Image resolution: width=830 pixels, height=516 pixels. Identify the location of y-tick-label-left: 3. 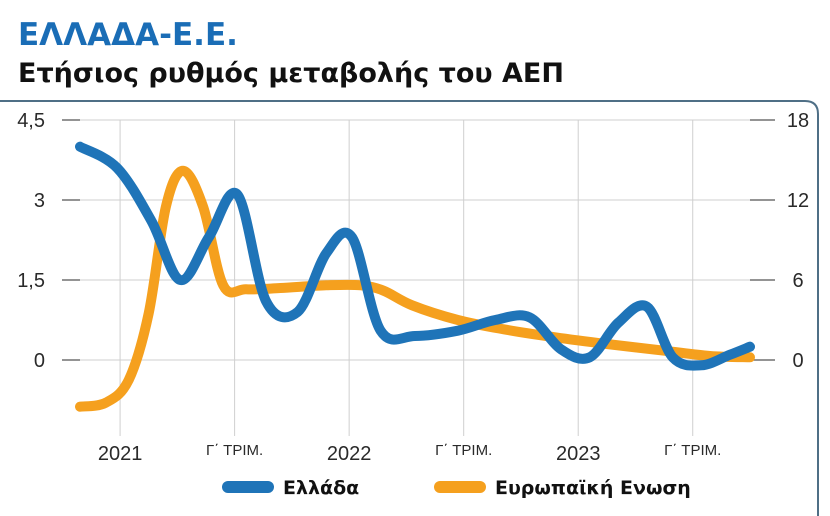
(39, 201).